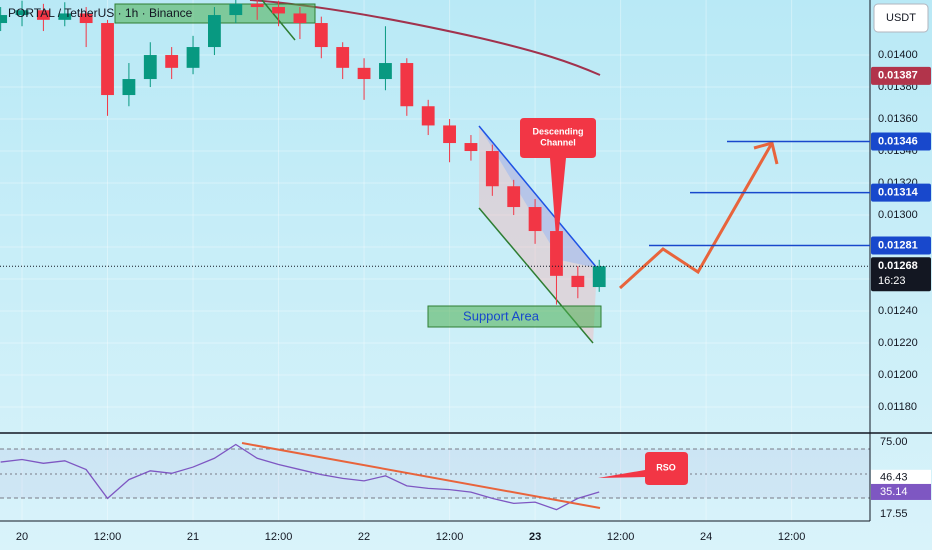 This screenshot has height=550, width=932. I want to click on channel-callout, so click(558, 184).